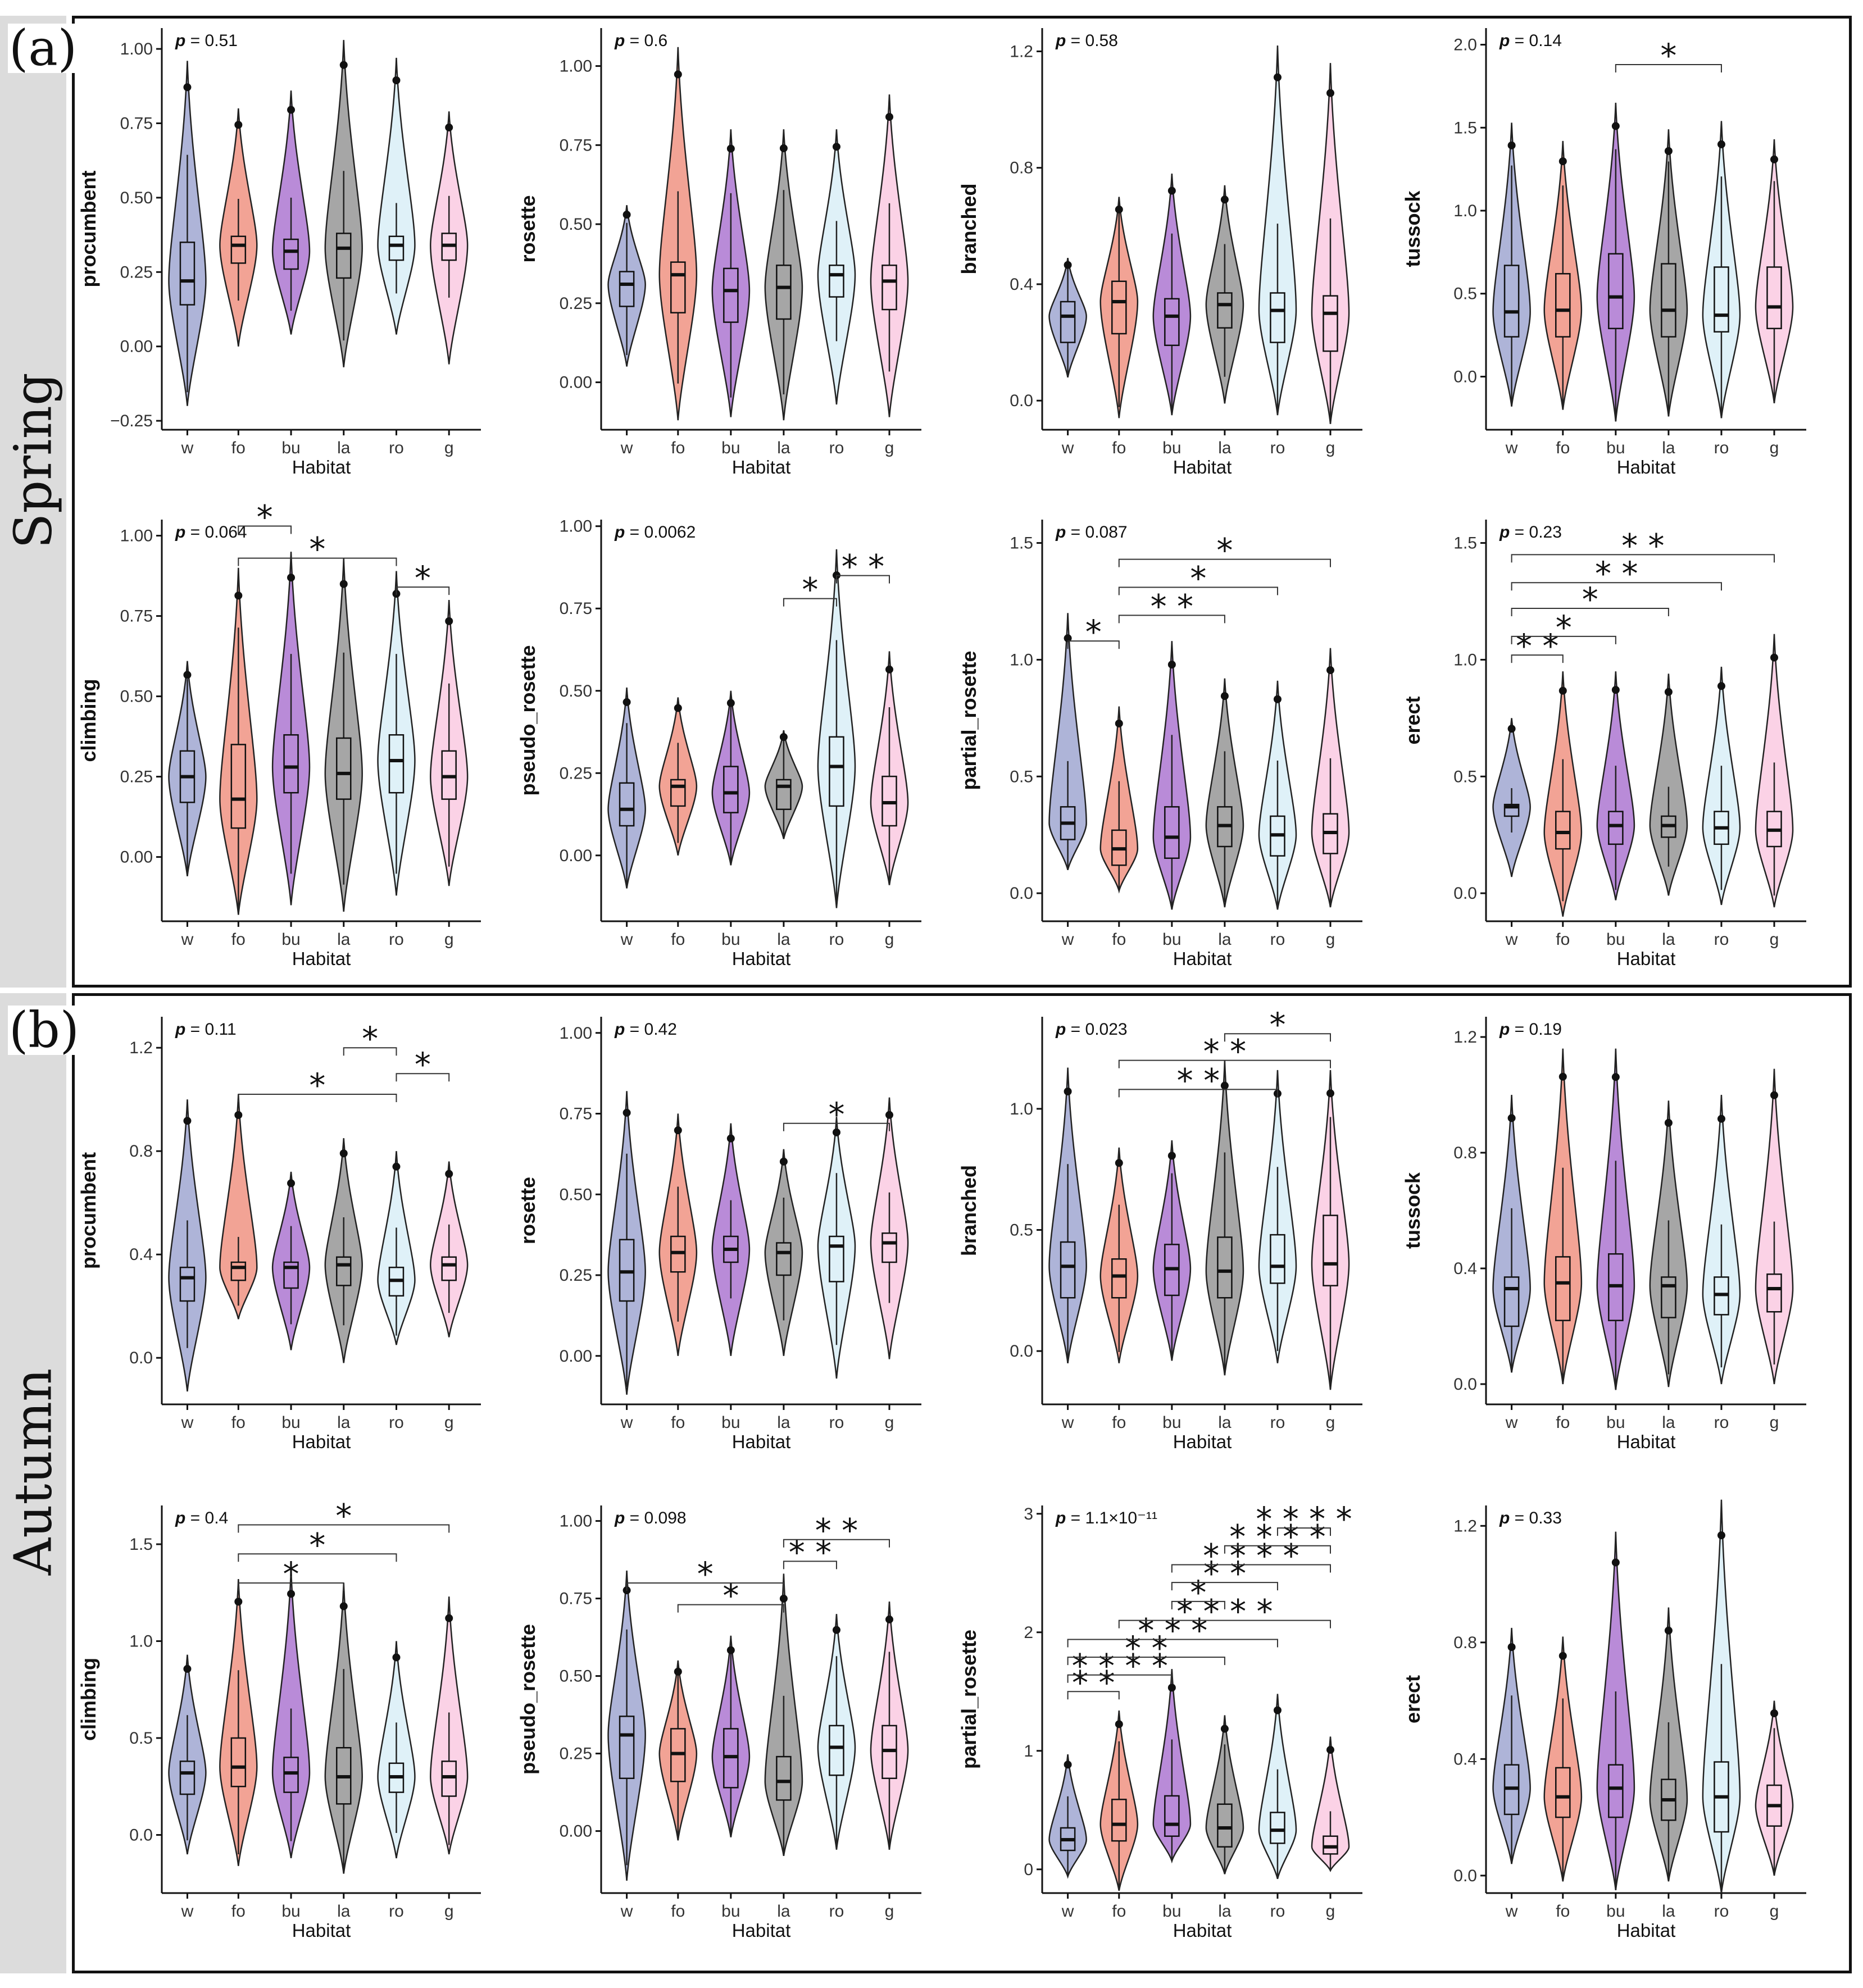 The image size is (1863, 1988). Describe the element at coordinates (291, 254) in the screenshot. I see `box-bu` at that location.